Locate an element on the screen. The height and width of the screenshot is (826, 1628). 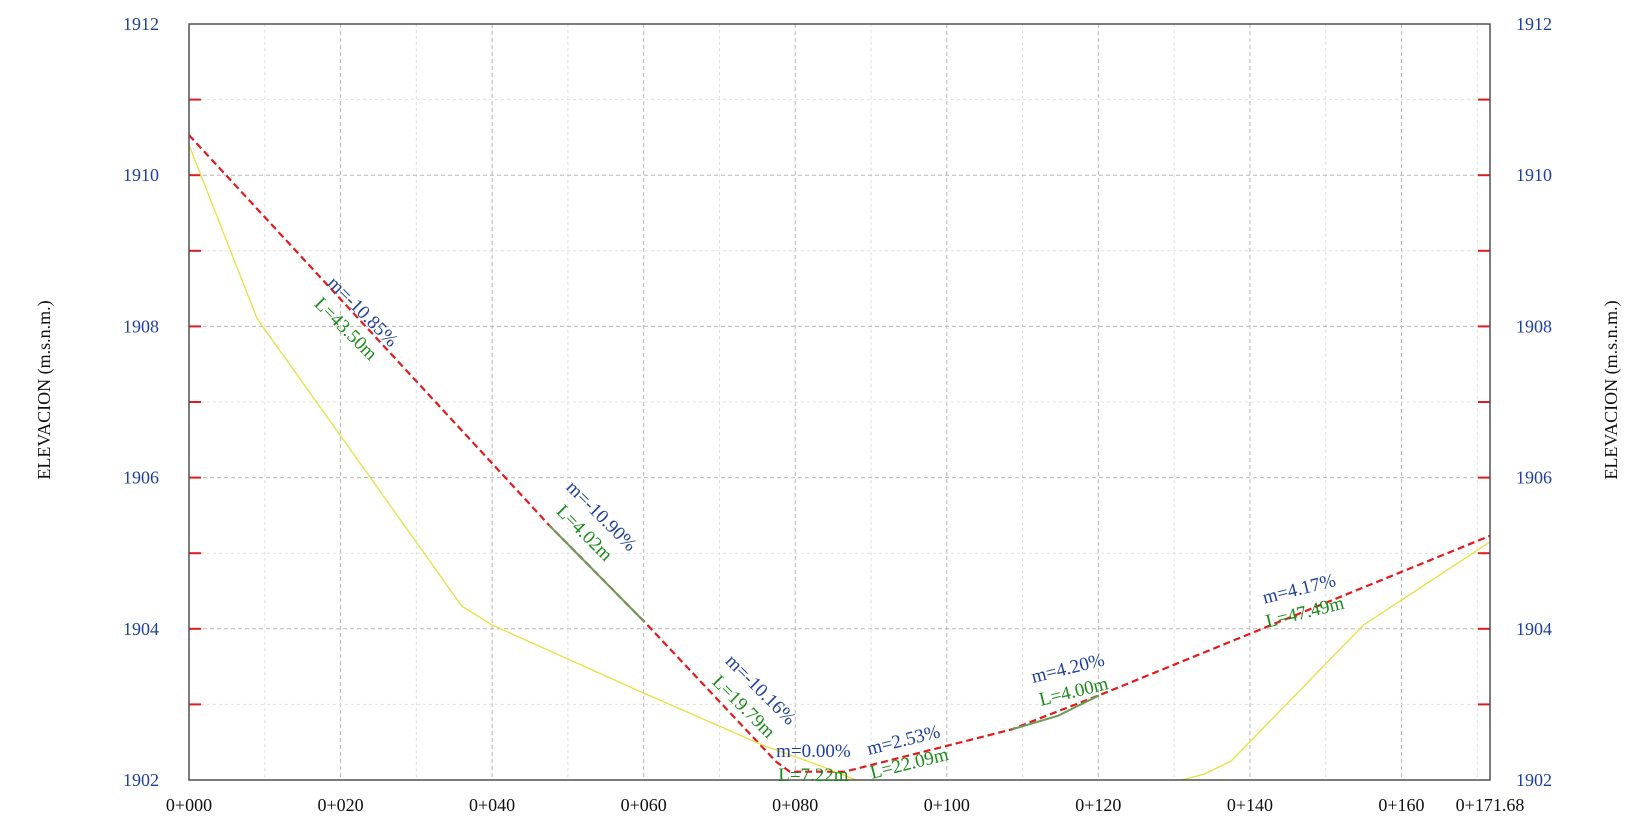
y-tick-label-right: 1908 is located at coordinates (1534, 326).